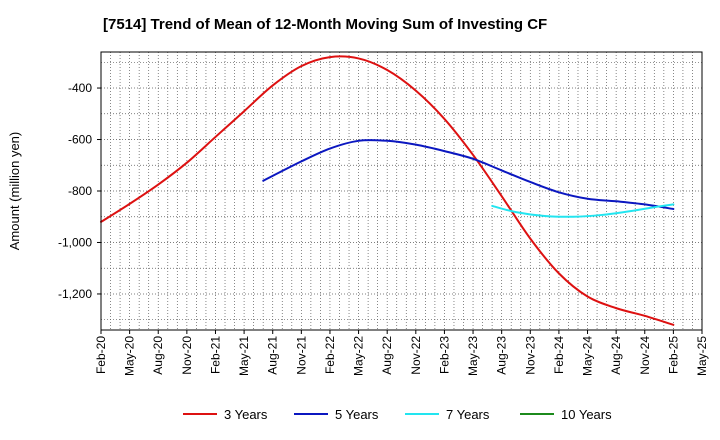  I want to click on x-tick-label: Feb-24, so click(559, 355).